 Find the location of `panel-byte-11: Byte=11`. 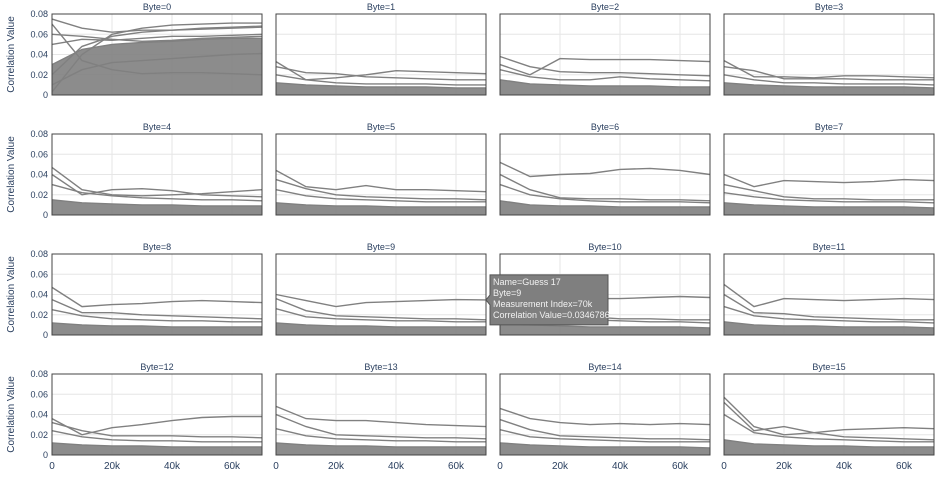

panel-byte-11: Byte=11 is located at coordinates (829, 289).